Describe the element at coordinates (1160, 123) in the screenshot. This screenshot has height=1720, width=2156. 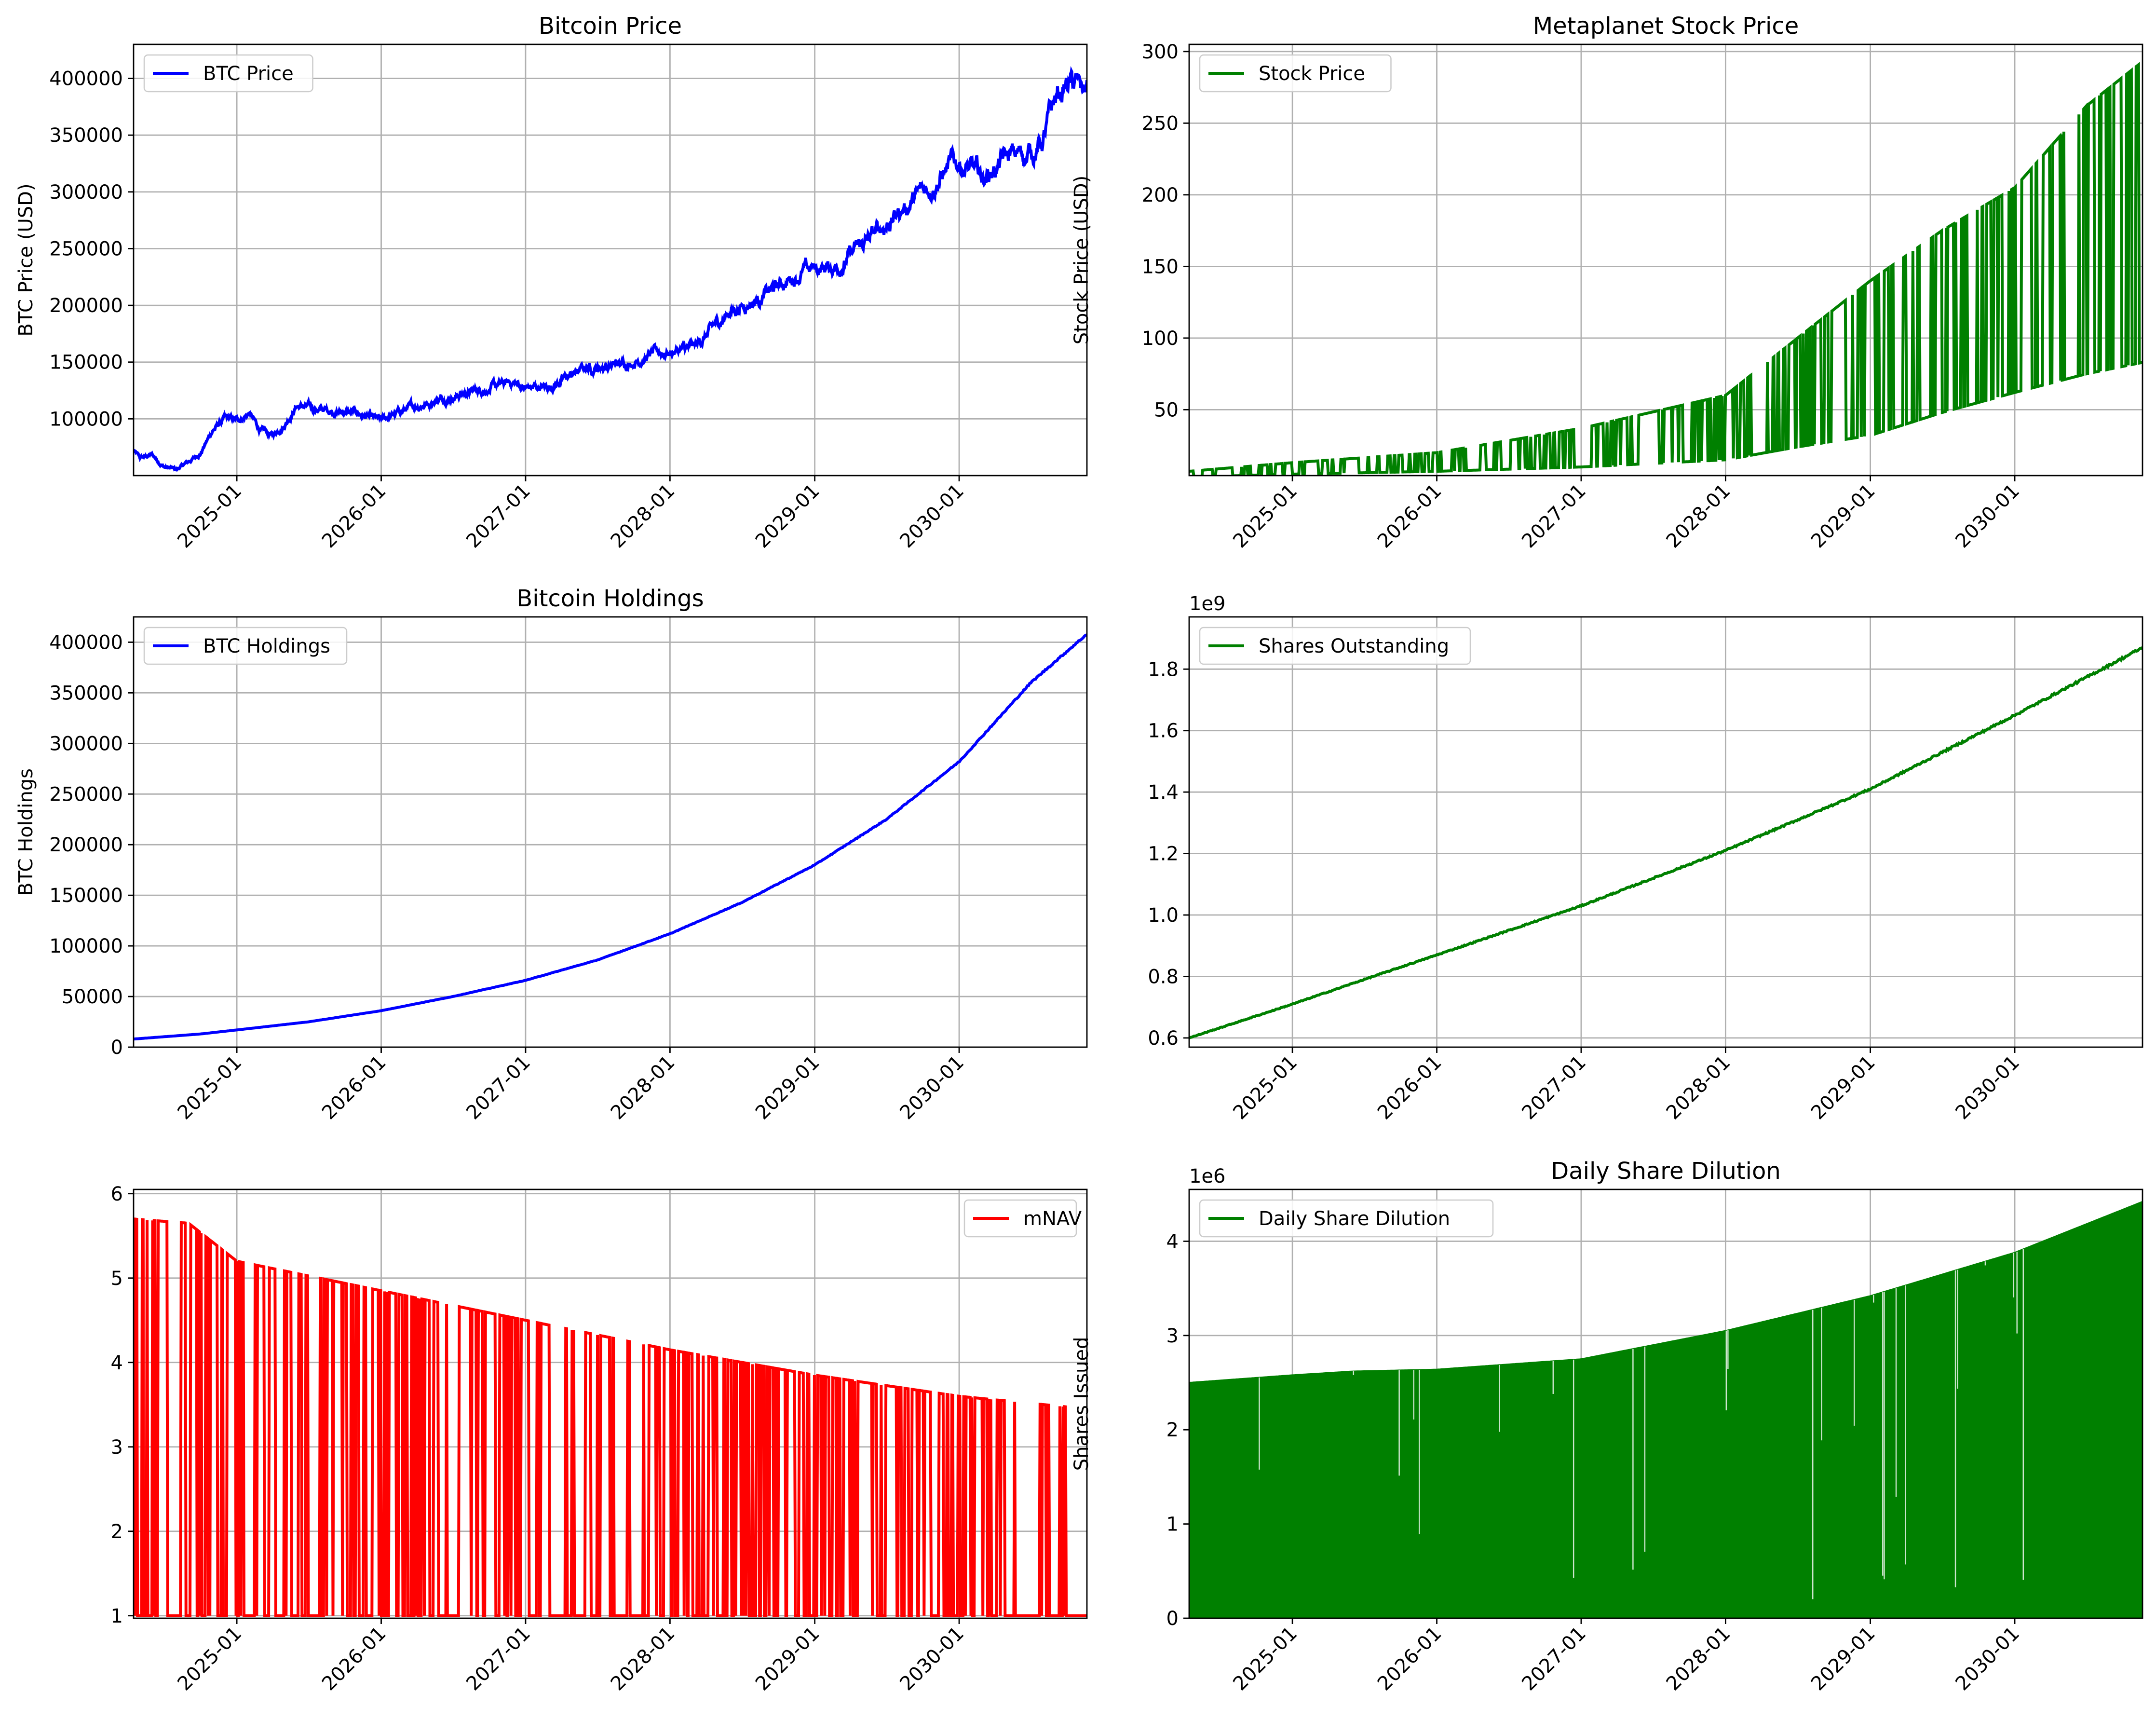
I see `y-tick-label: 250` at that location.